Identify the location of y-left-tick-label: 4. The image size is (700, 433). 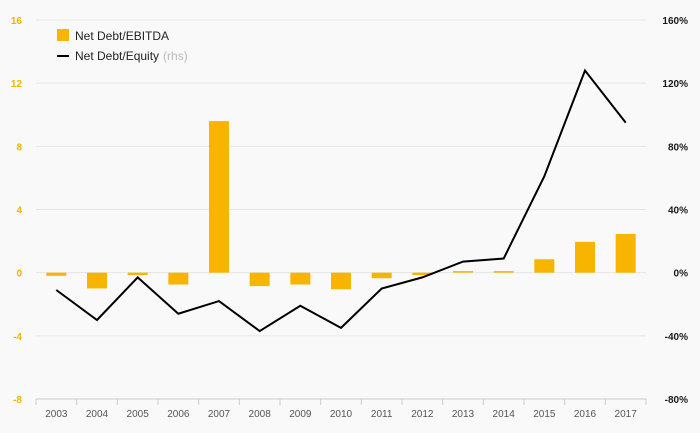
(19, 211).